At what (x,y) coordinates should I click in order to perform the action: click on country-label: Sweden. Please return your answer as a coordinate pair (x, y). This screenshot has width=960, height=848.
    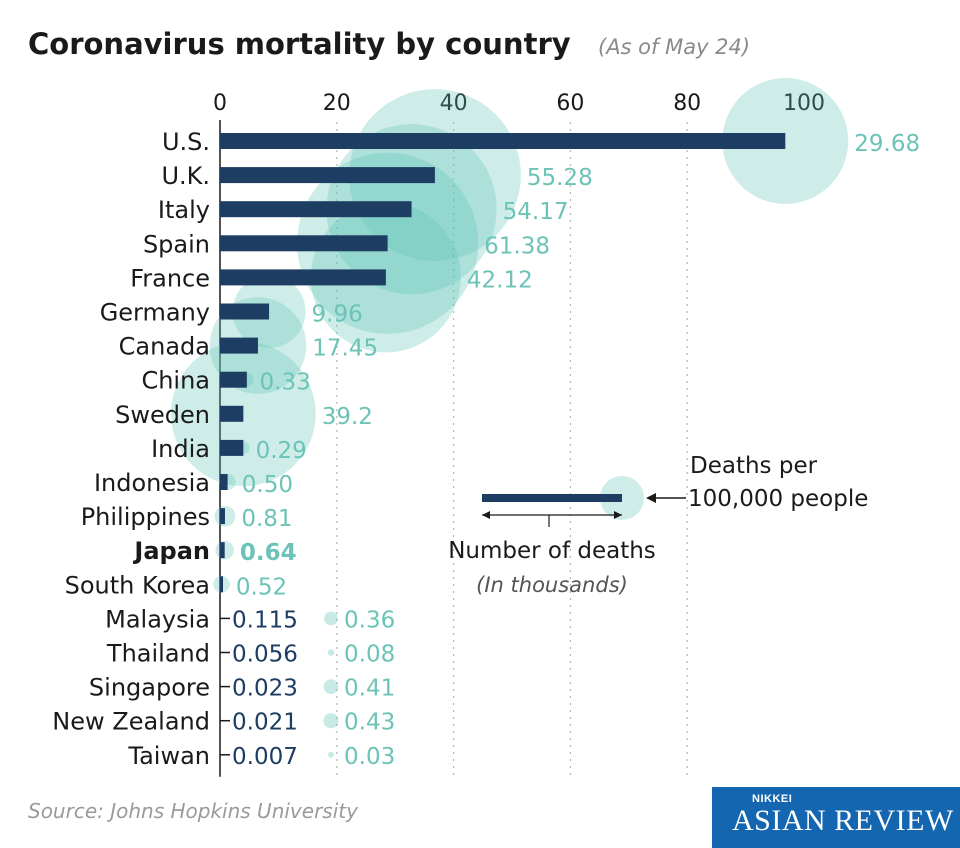
    Looking at the image, I should click on (162, 415).